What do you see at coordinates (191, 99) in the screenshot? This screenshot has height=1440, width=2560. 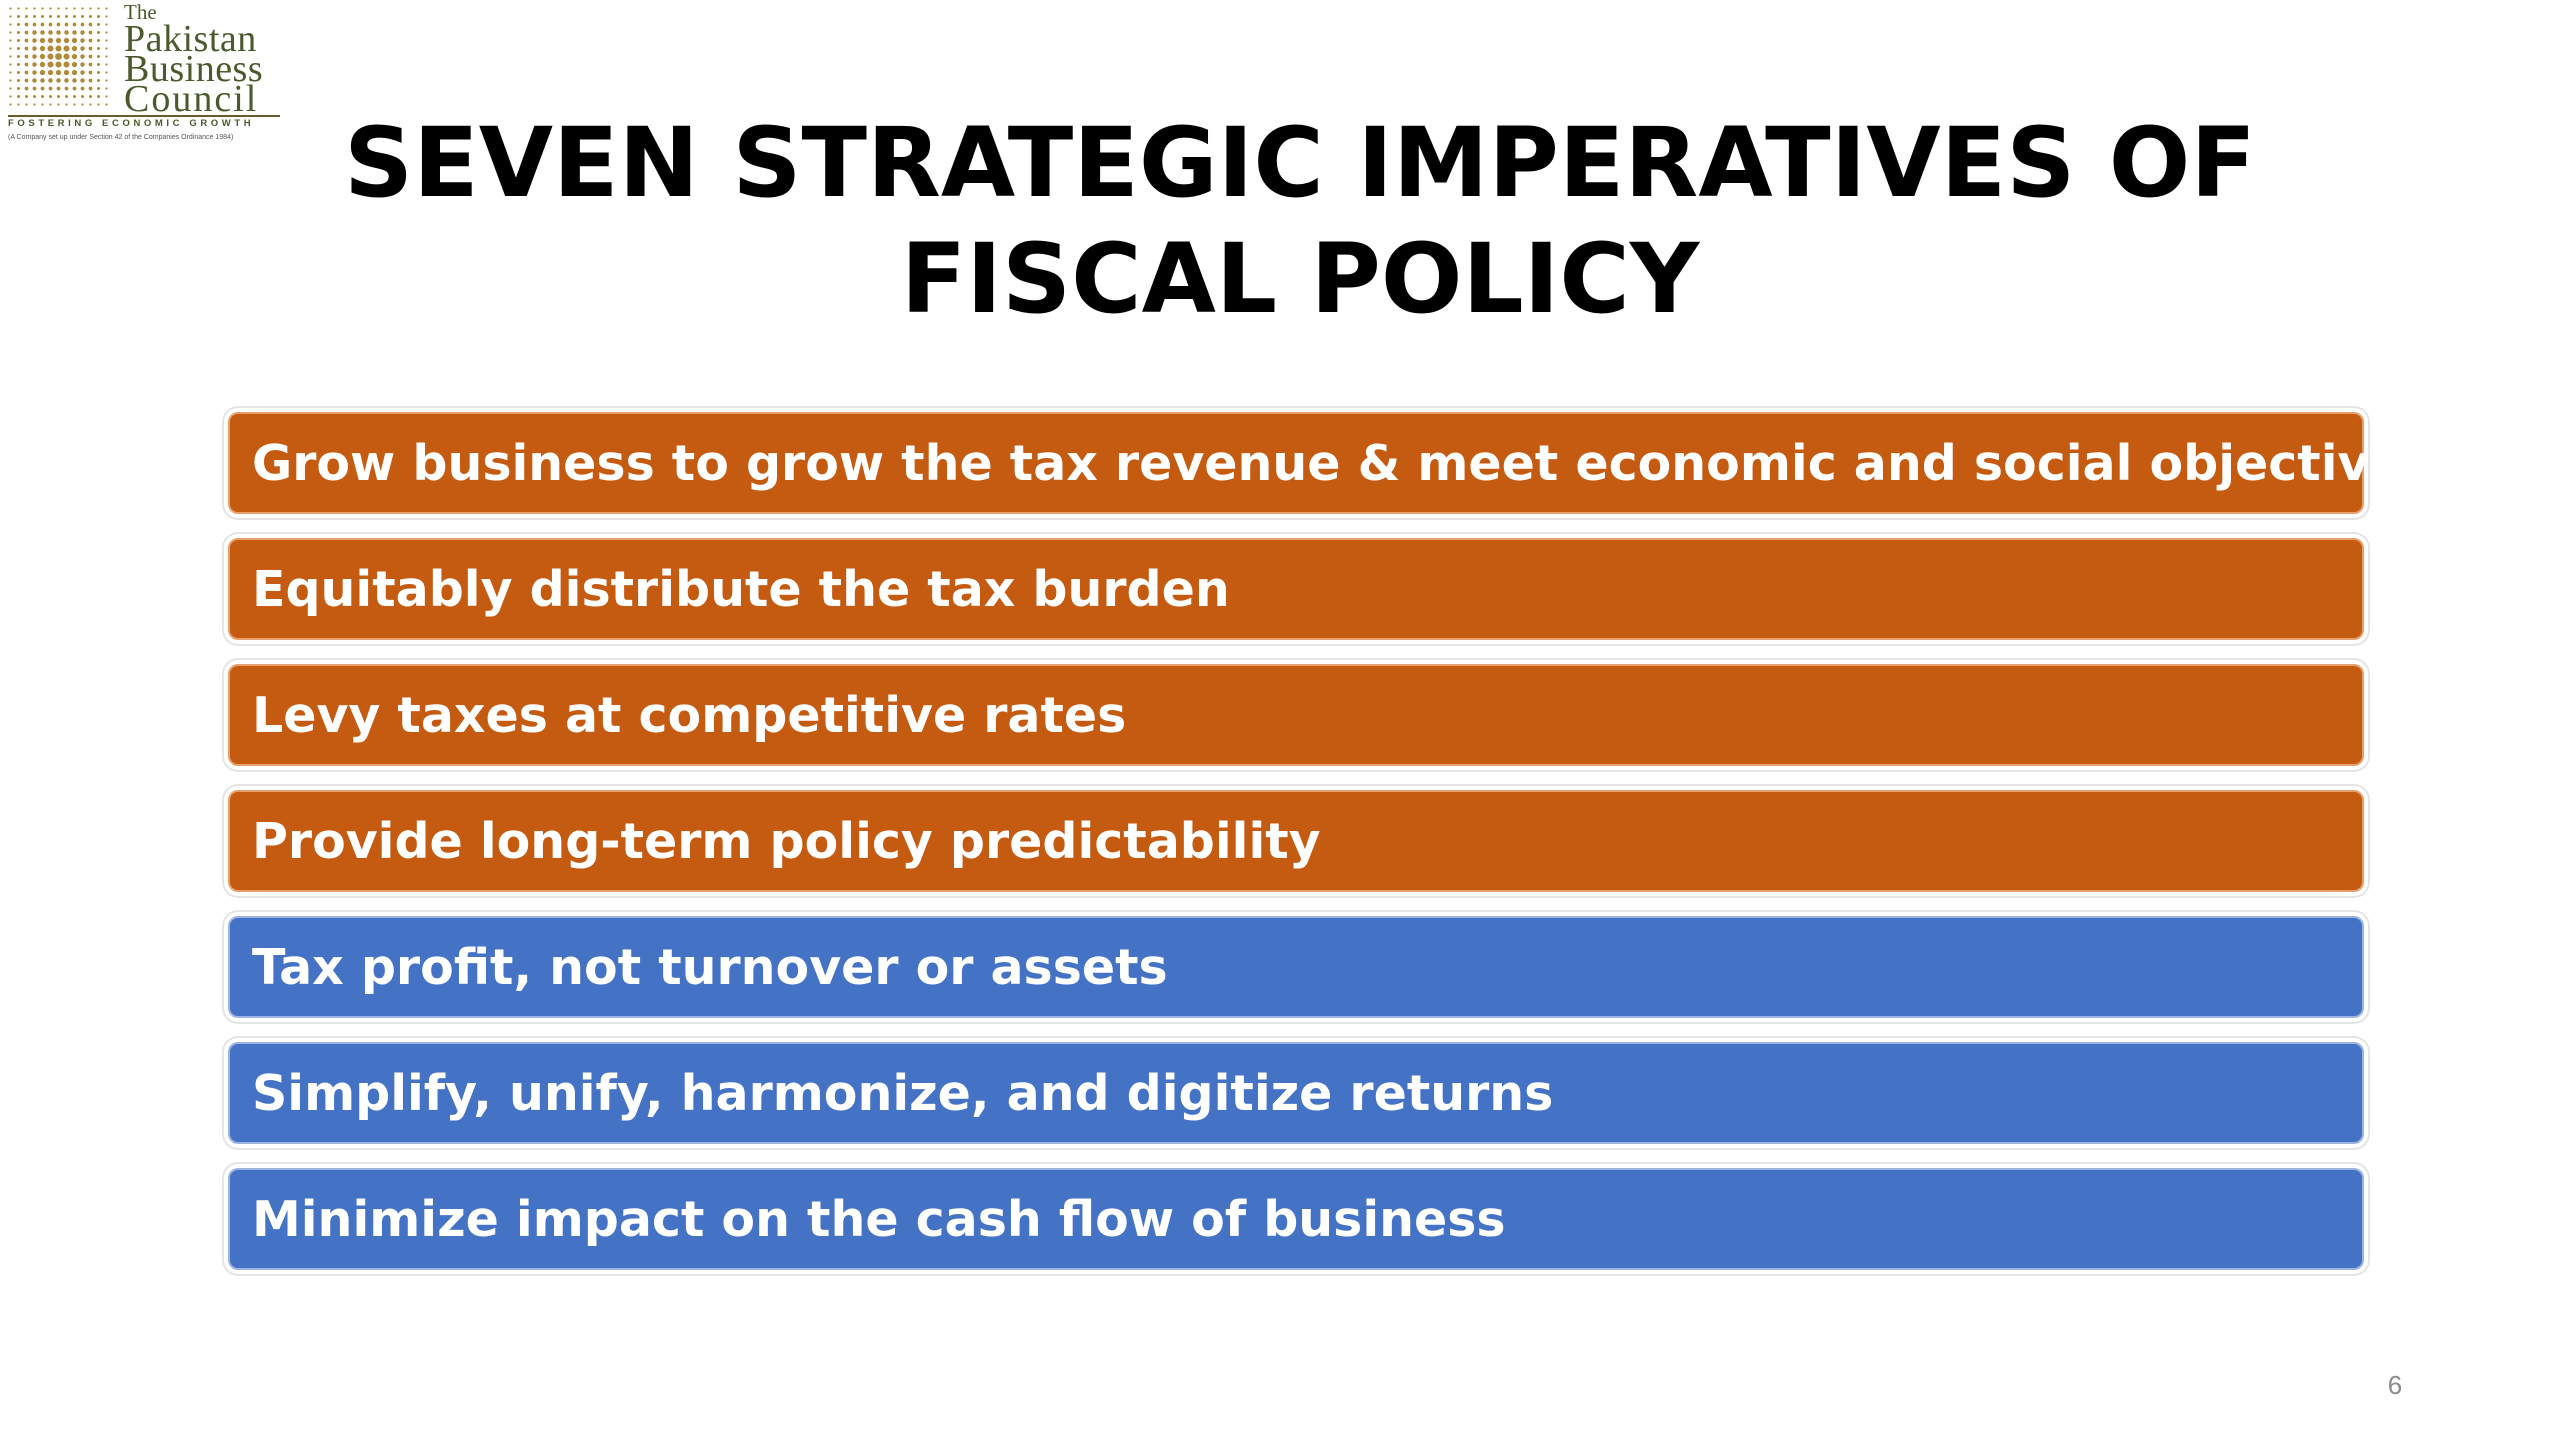 I see `logo-line-3: Council` at bounding box center [191, 99].